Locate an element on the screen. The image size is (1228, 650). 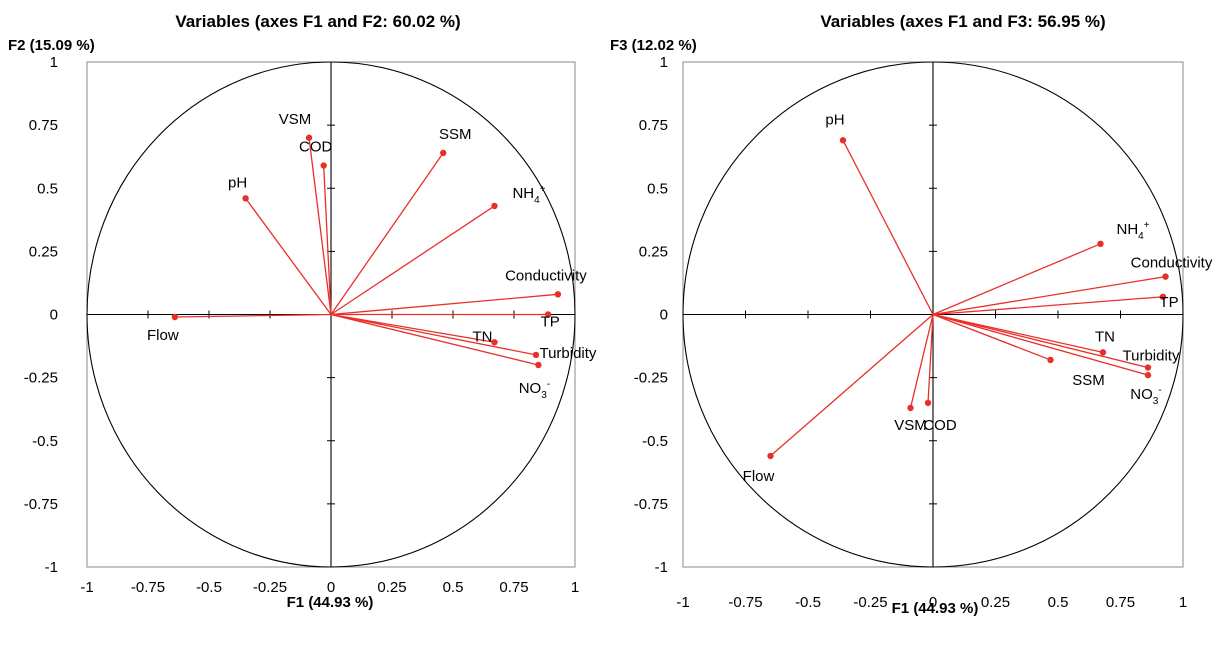
y-tick-label: -0.5 is located at coordinates (45, 441).